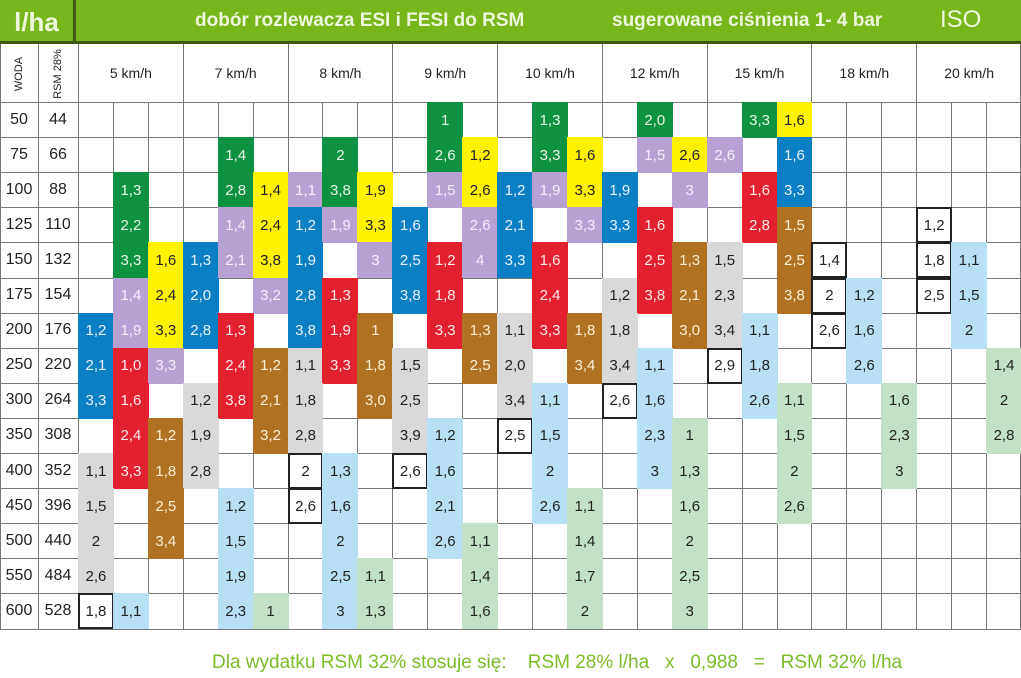 The image size is (1021, 678). What do you see at coordinates (58, 505) in the screenshot?
I see `rsm-rate: 396` at bounding box center [58, 505].